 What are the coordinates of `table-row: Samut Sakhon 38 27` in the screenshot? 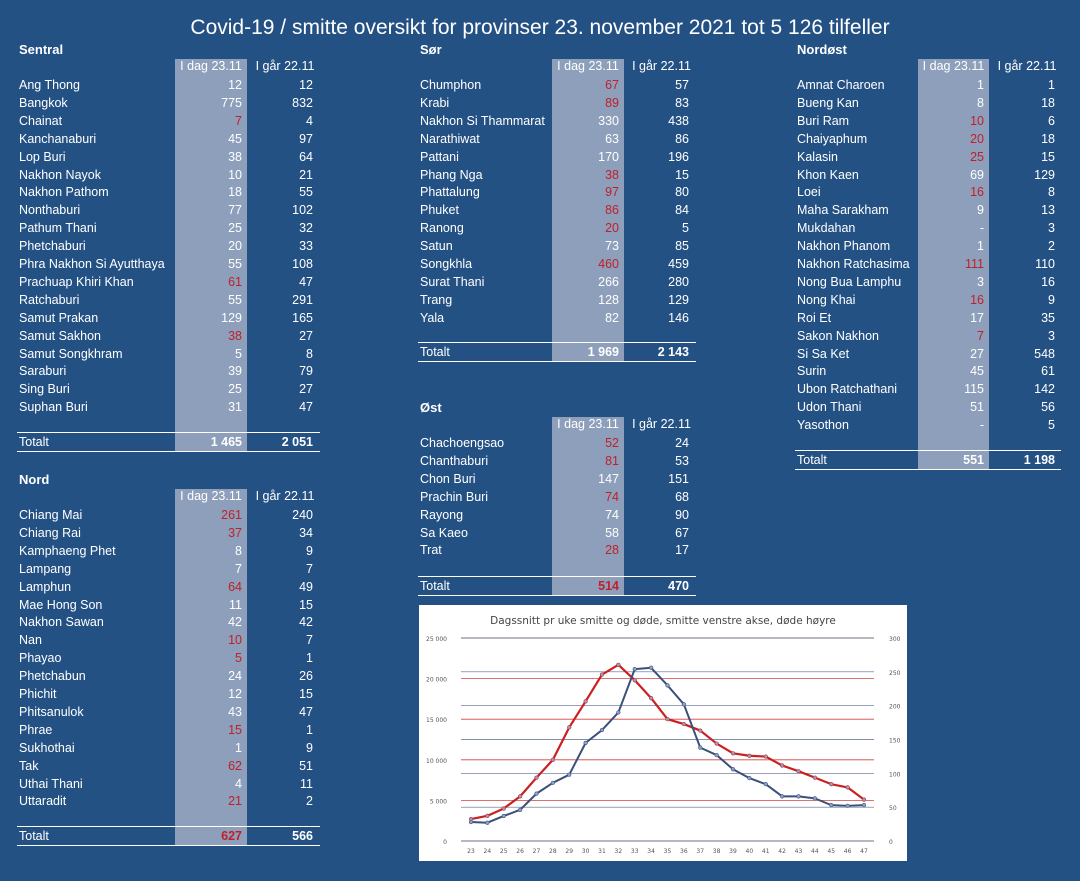 It's located at (540, 336).